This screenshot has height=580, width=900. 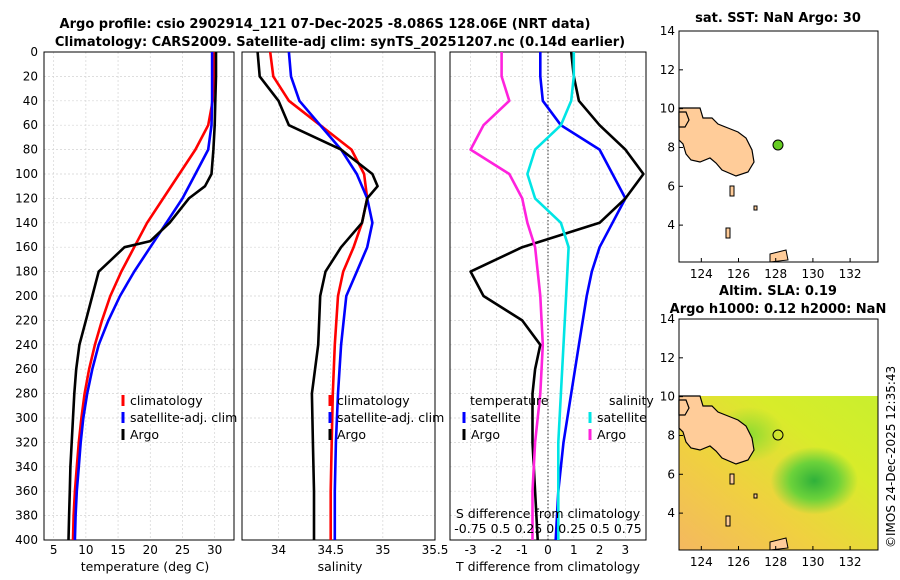 I want to click on temperature-xlabel: temperature (deg C), so click(x=145, y=566).